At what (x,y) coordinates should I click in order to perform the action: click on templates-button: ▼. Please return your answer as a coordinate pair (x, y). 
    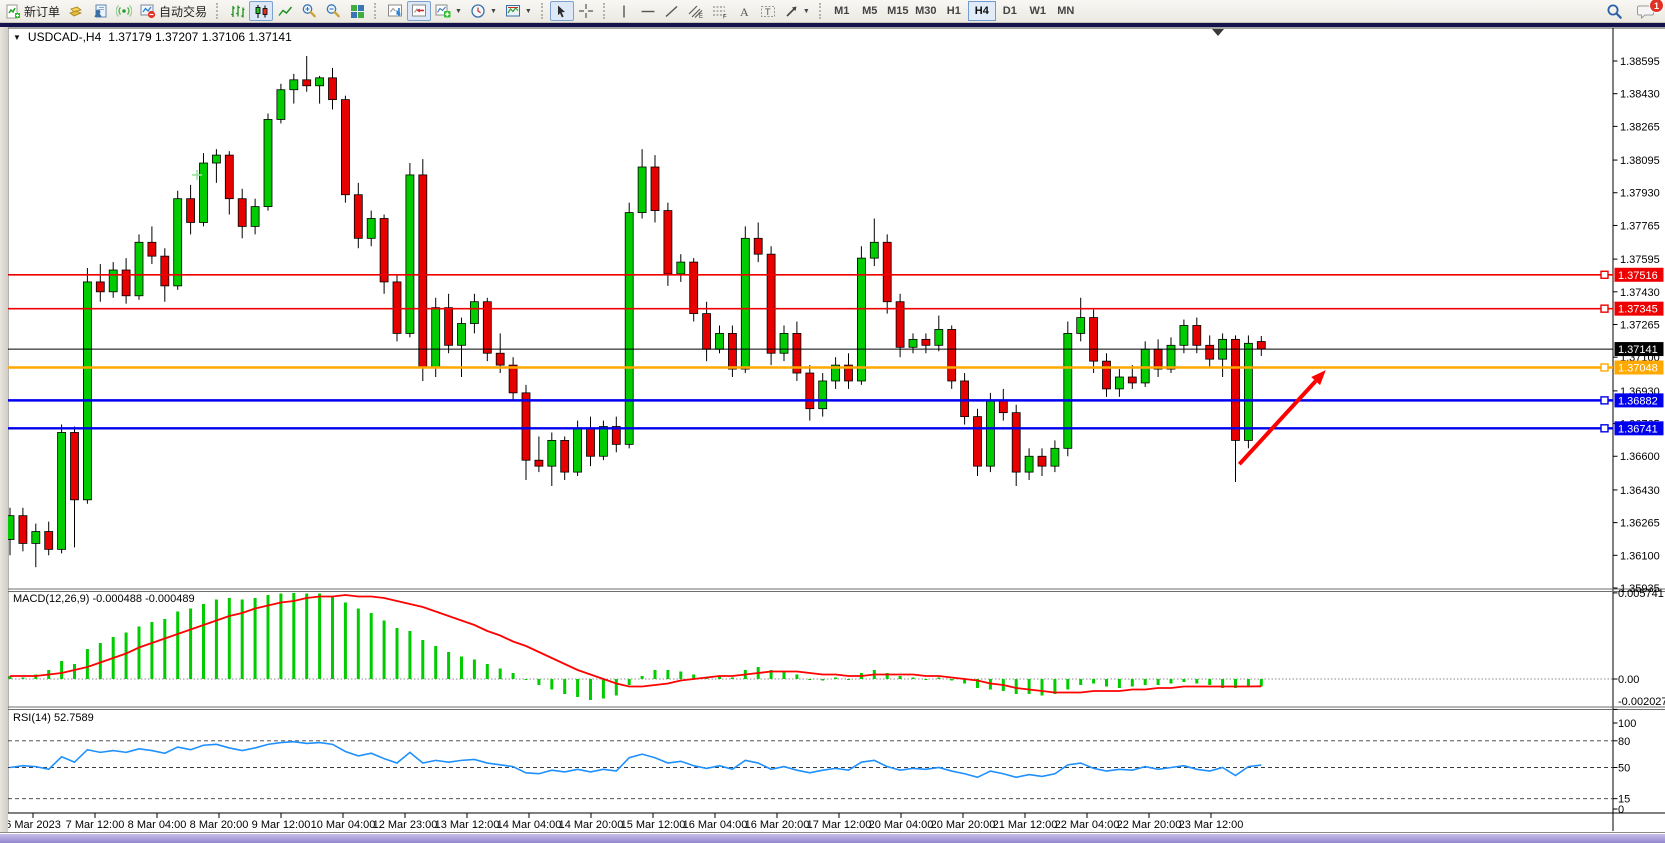
    Looking at the image, I should click on (518, 11).